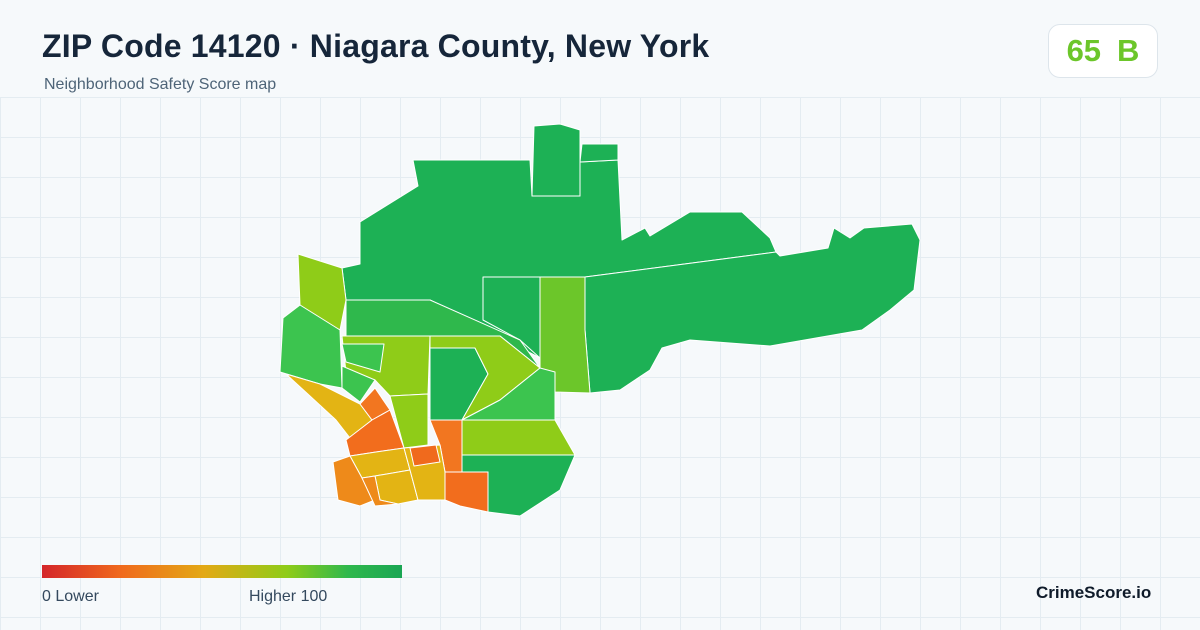 This screenshot has width=1200, height=630. I want to click on score-value: 65, so click(1084, 50).